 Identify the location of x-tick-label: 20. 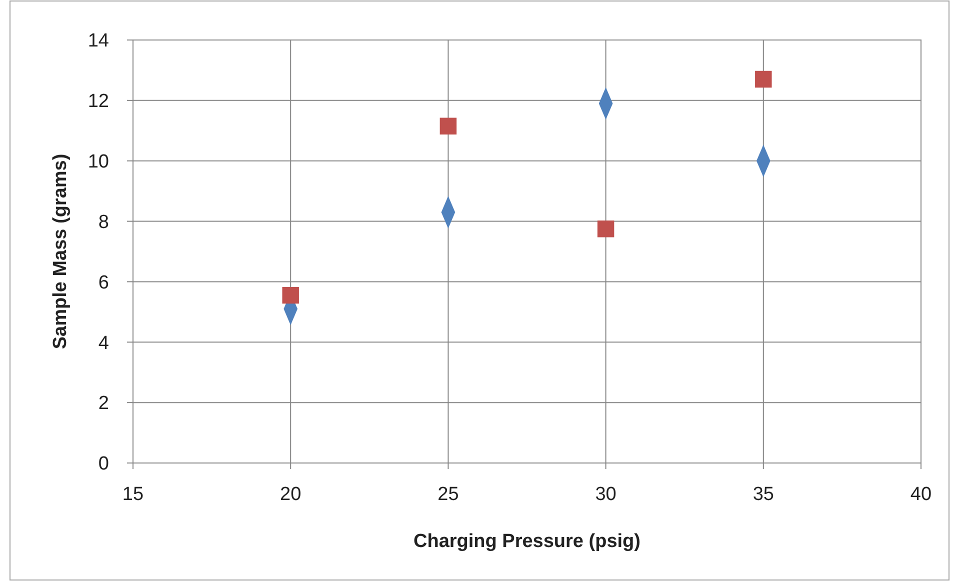
(291, 494).